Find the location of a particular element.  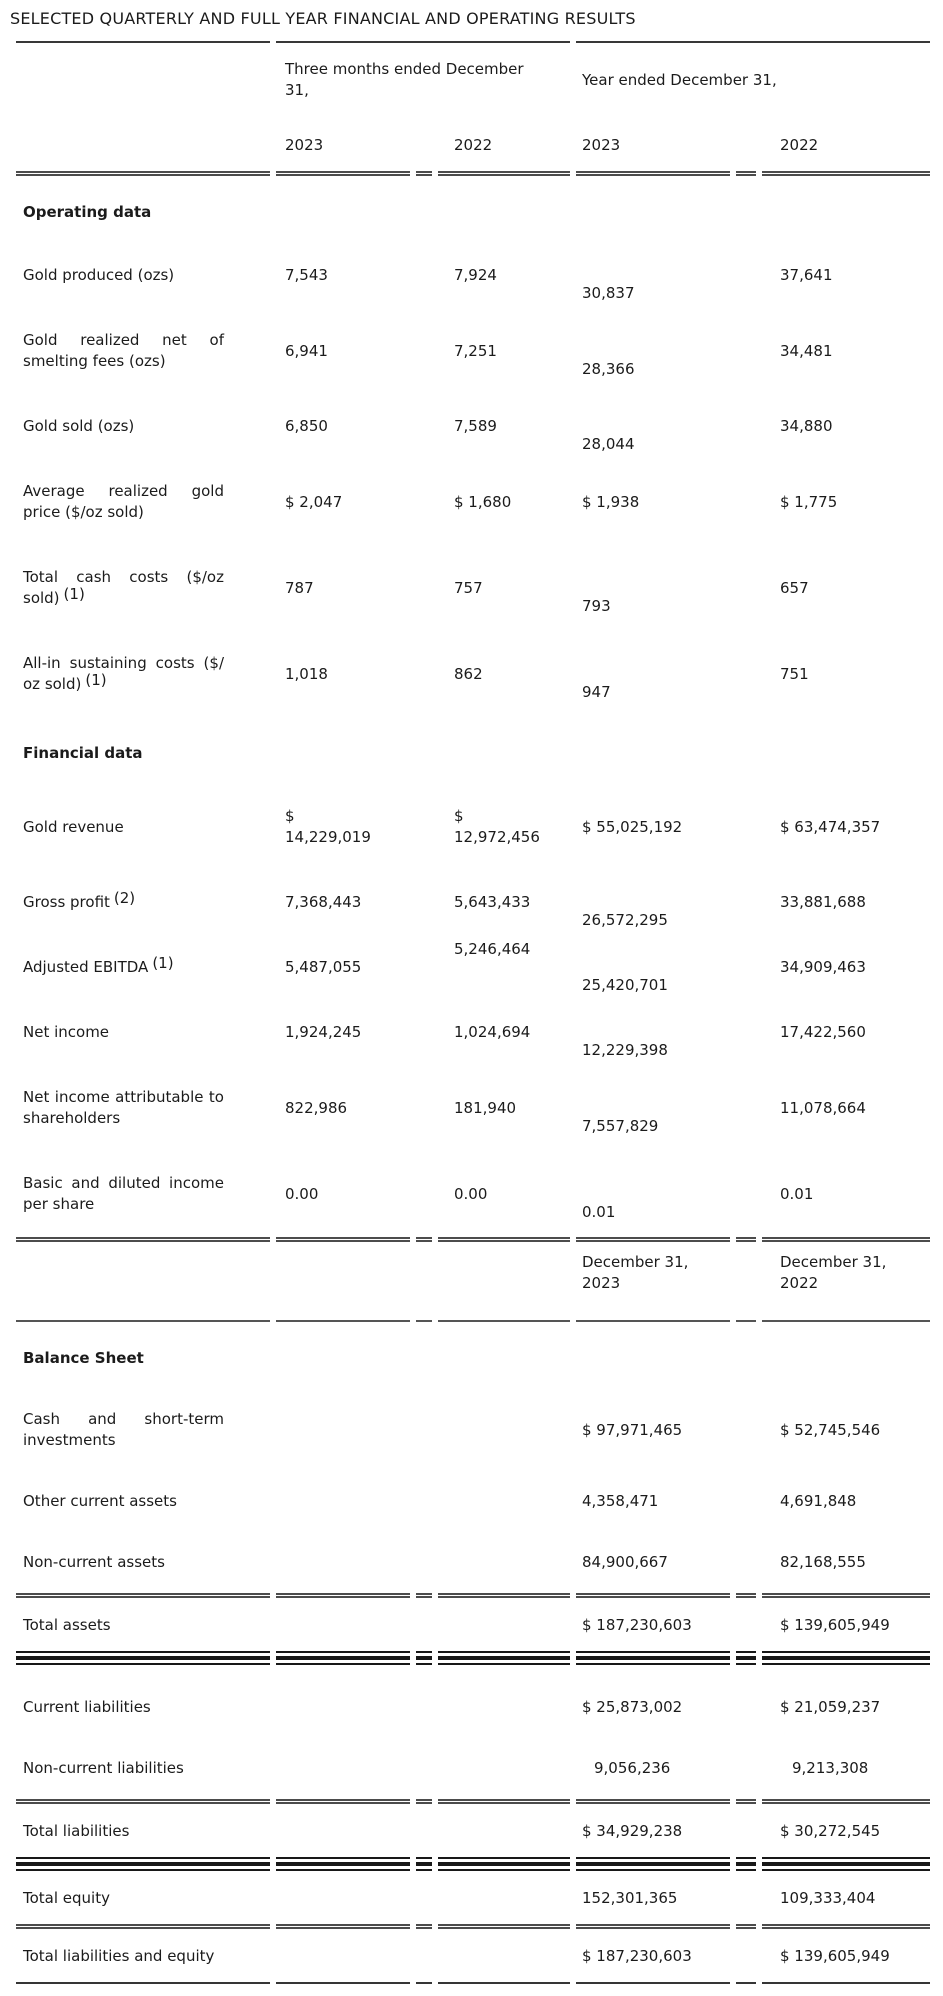

section-header-row: Operating data is located at coordinates (473, 209).